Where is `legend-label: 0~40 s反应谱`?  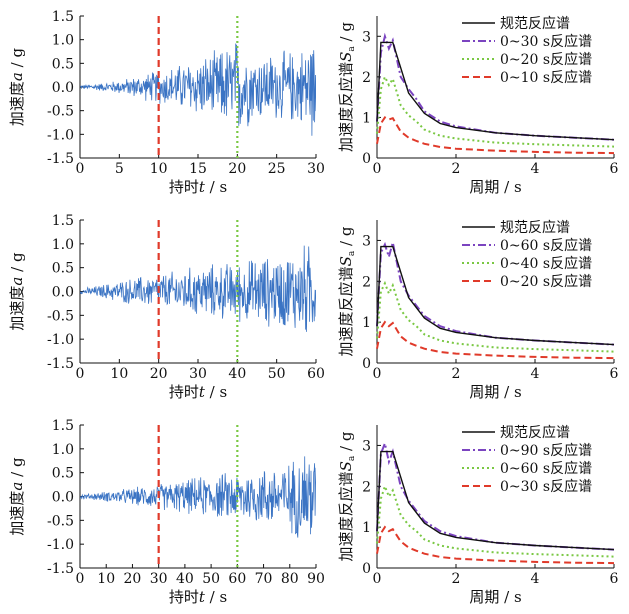
legend-label: 0~40 s反应谱 is located at coordinates (546, 263).